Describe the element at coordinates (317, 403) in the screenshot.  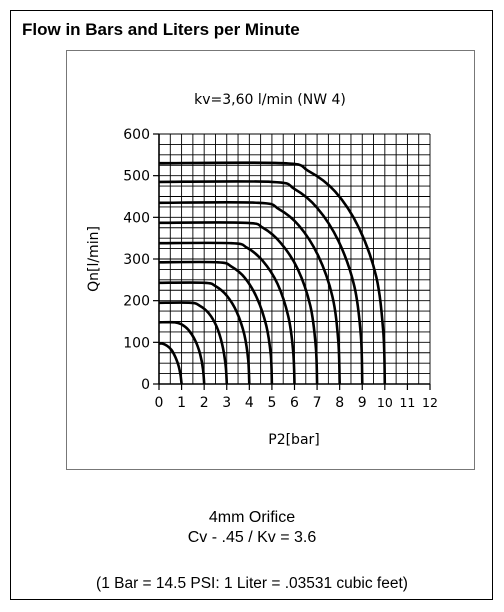
I see `x-tick-label: 7` at that location.